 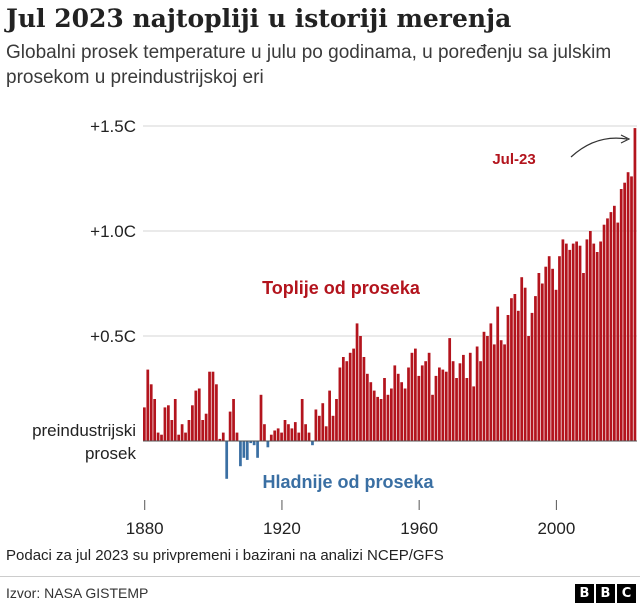 I want to click on y-tick-label: +1.0C, so click(x=113, y=231).